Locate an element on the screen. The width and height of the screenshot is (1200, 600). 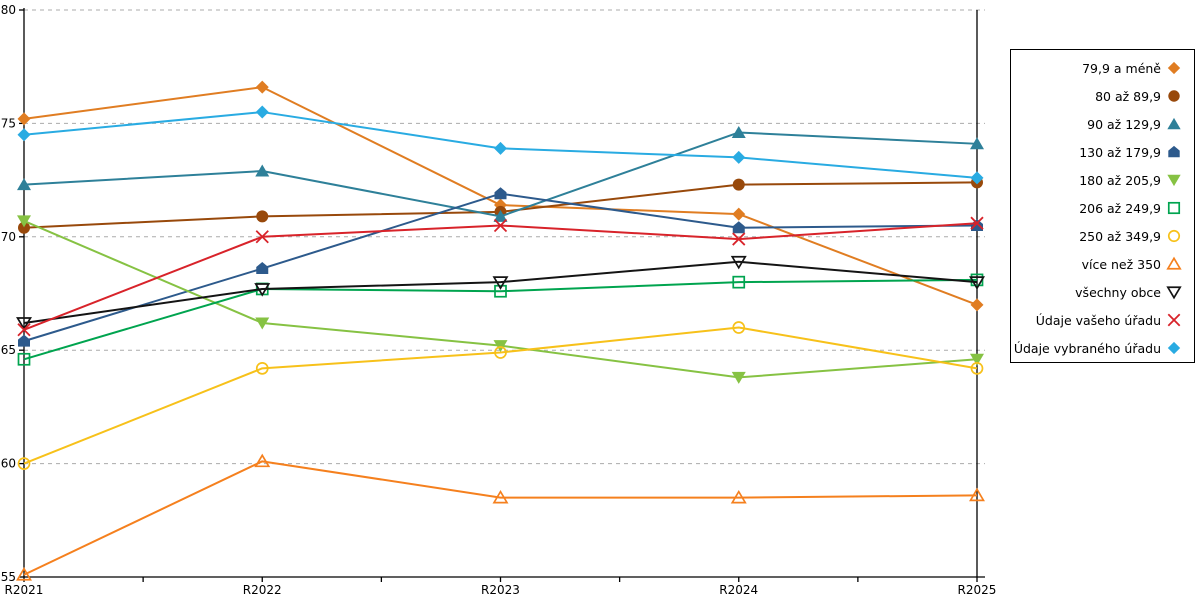
x-tick-label: R2025 is located at coordinates (977, 590).